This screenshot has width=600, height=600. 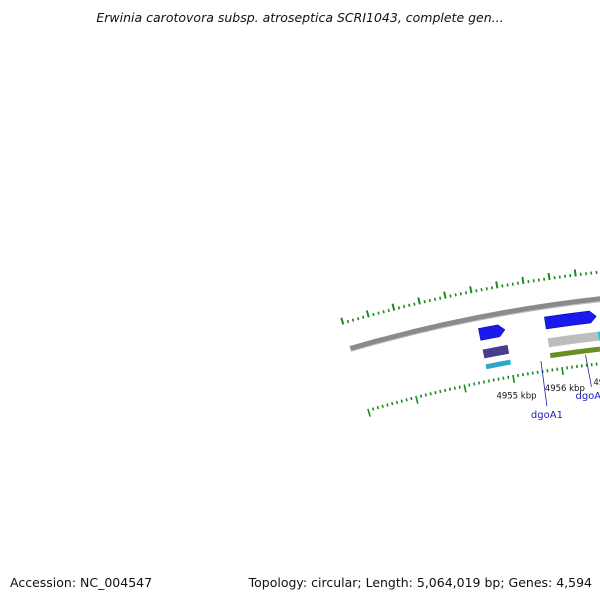 What do you see at coordinates (81, 582) in the screenshot?
I see `accession-text: Accession: NC_004547` at bounding box center [81, 582].